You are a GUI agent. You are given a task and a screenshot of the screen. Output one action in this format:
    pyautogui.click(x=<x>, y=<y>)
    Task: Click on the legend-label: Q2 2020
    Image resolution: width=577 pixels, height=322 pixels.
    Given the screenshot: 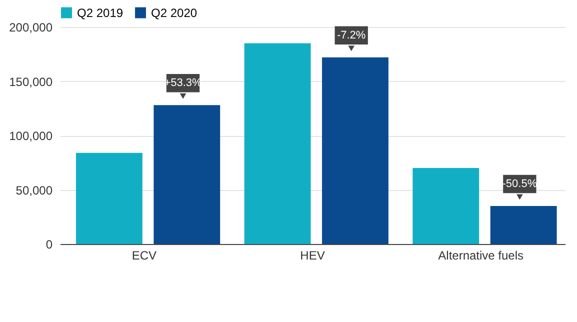 What is the action you would take?
    pyautogui.click(x=174, y=13)
    